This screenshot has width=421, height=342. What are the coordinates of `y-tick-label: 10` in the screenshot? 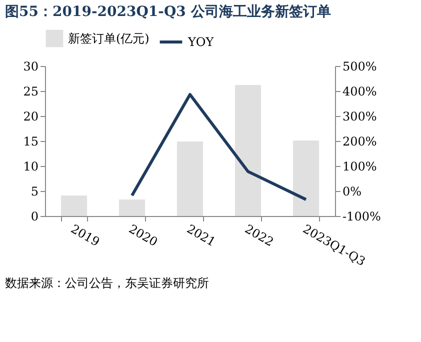 It's located at (30, 167).